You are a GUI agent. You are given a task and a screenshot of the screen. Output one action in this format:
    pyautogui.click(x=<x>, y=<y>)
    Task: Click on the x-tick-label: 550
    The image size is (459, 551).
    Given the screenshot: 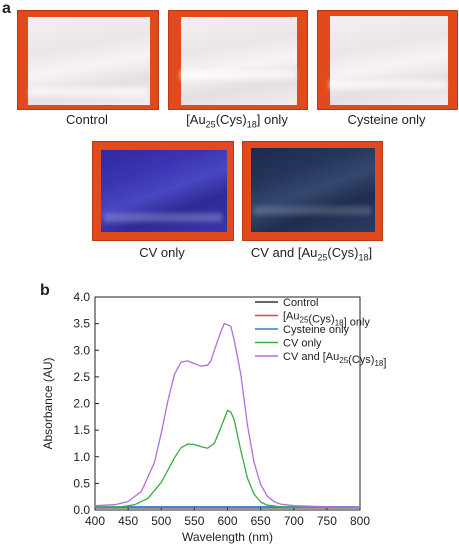 What is the action you would take?
    pyautogui.click(x=194, y=521)
    